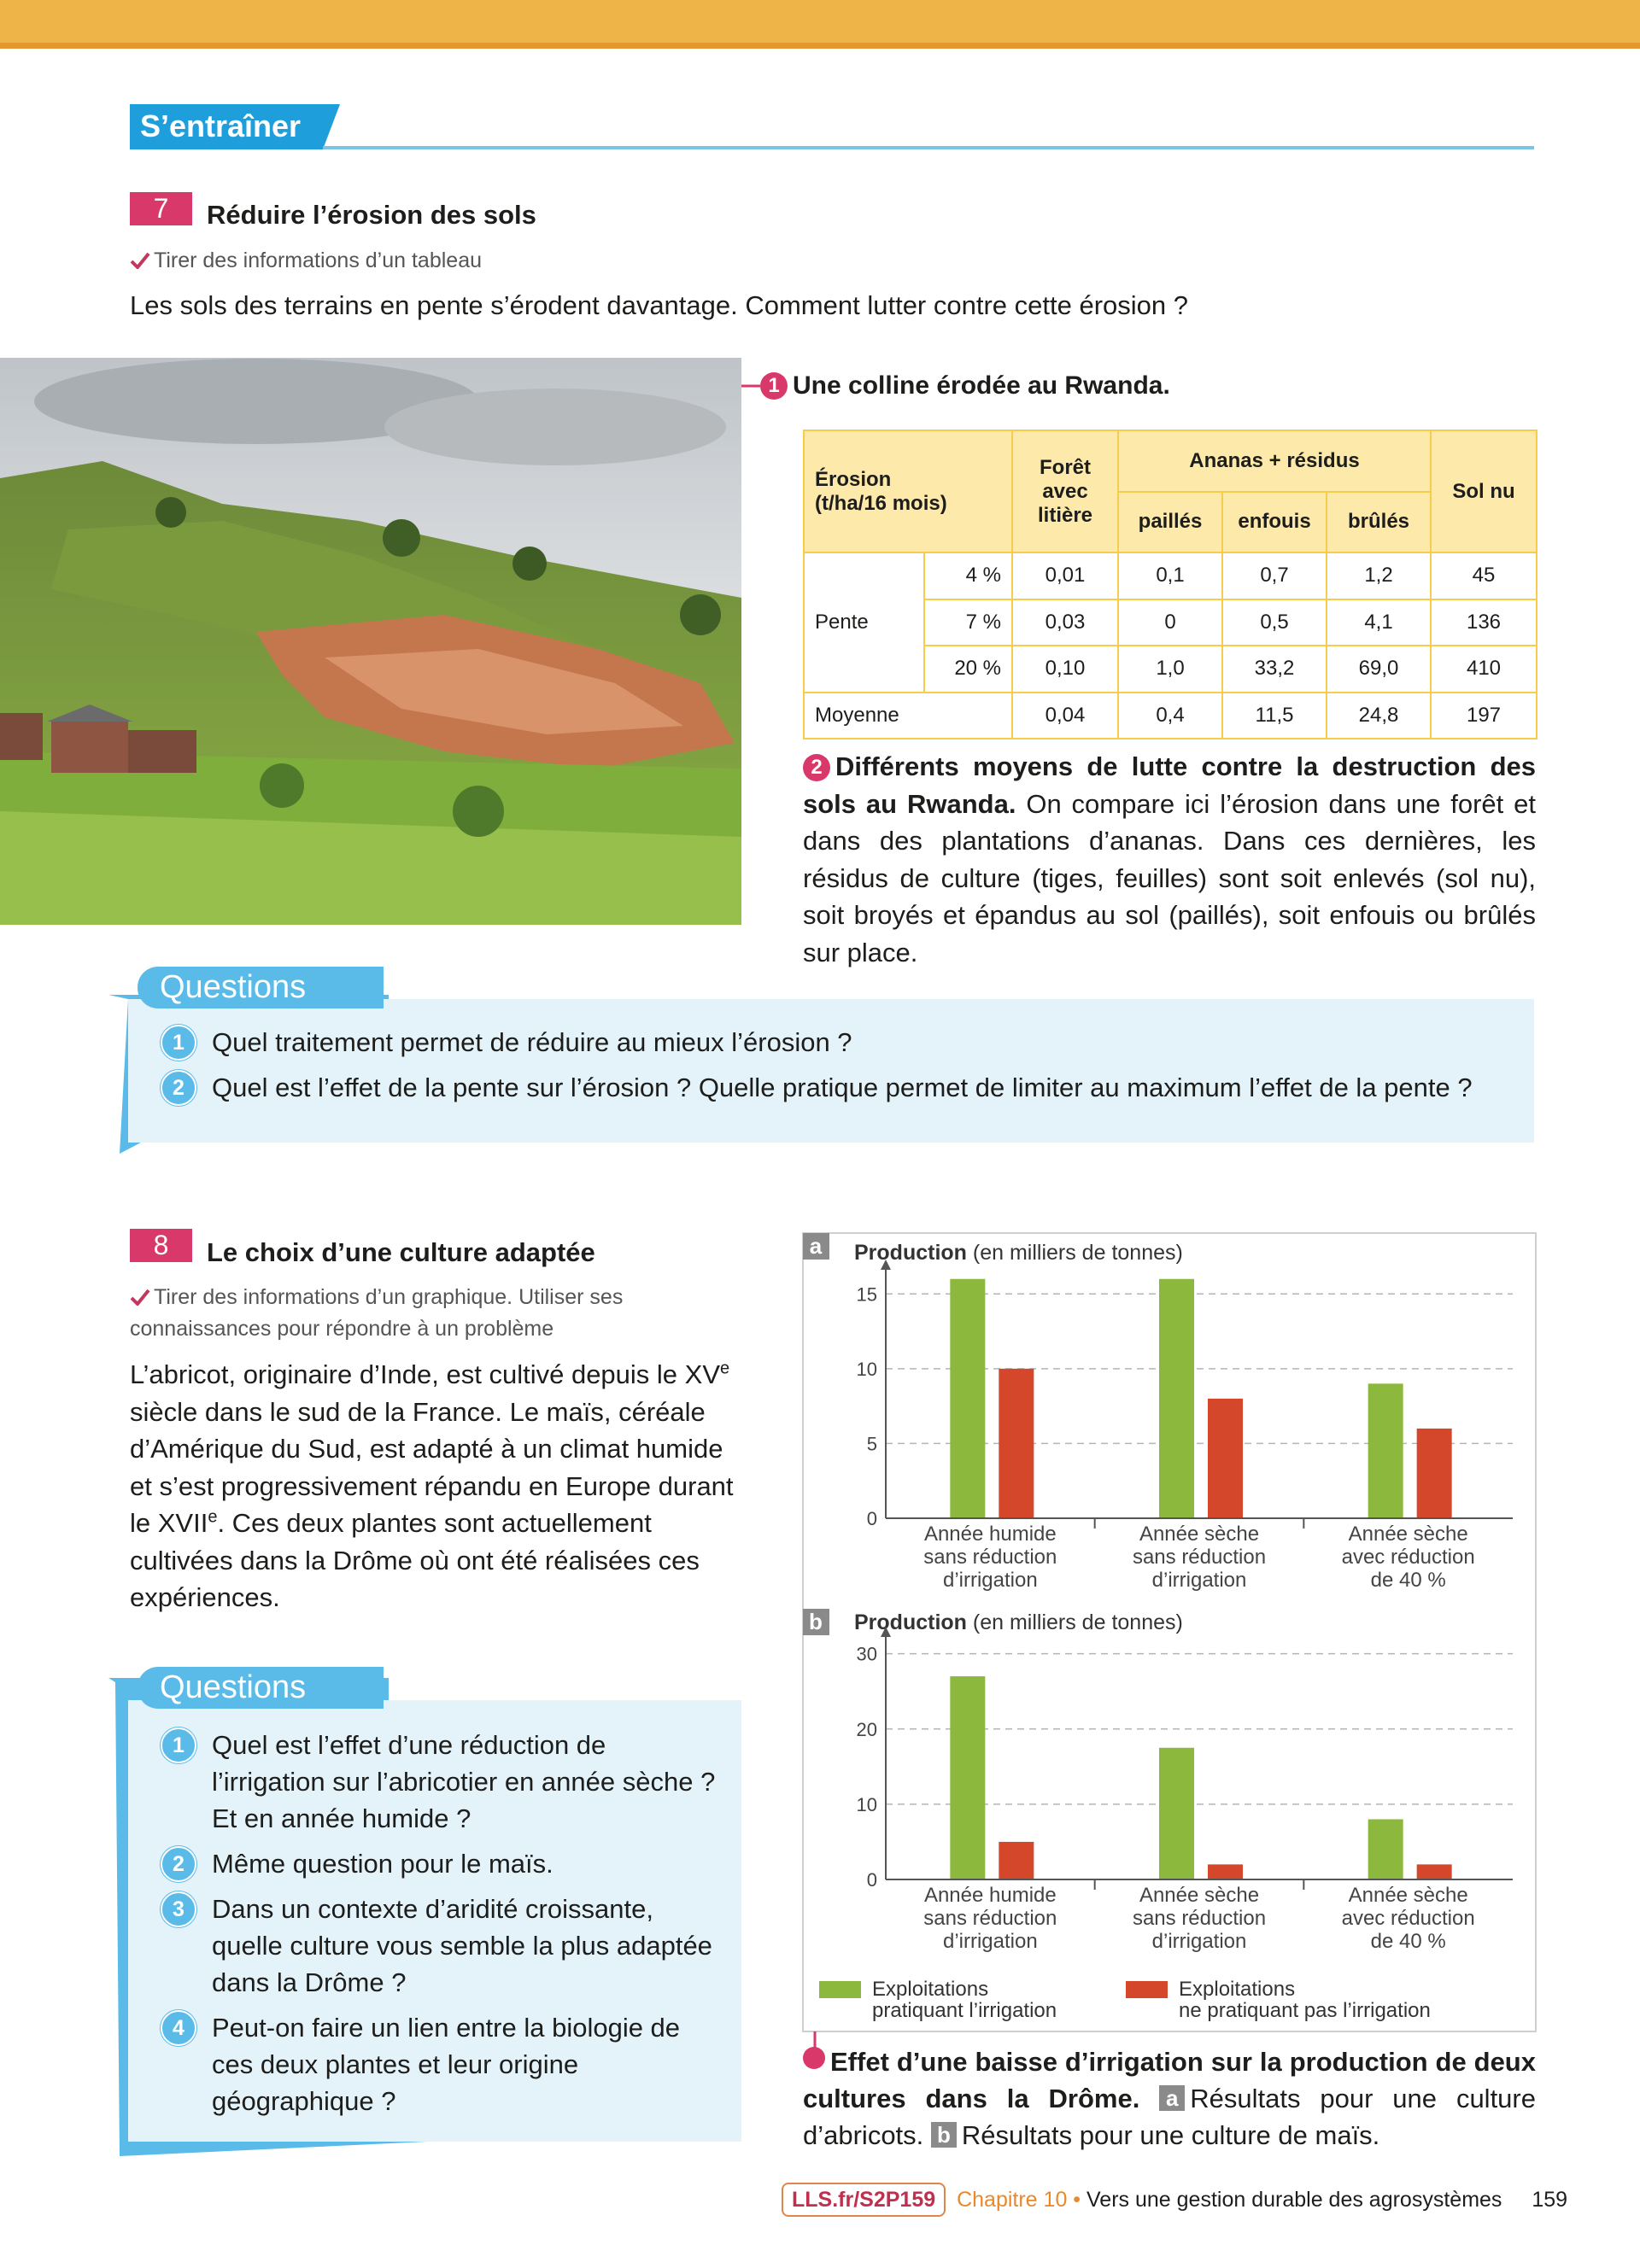 Image resolution: width=1640 pixels, height=2268 pixels. What do you see at coordinates (968, 576) in the screenshot?
I see `row-label: 4 %` at bounding box center [968, 576].